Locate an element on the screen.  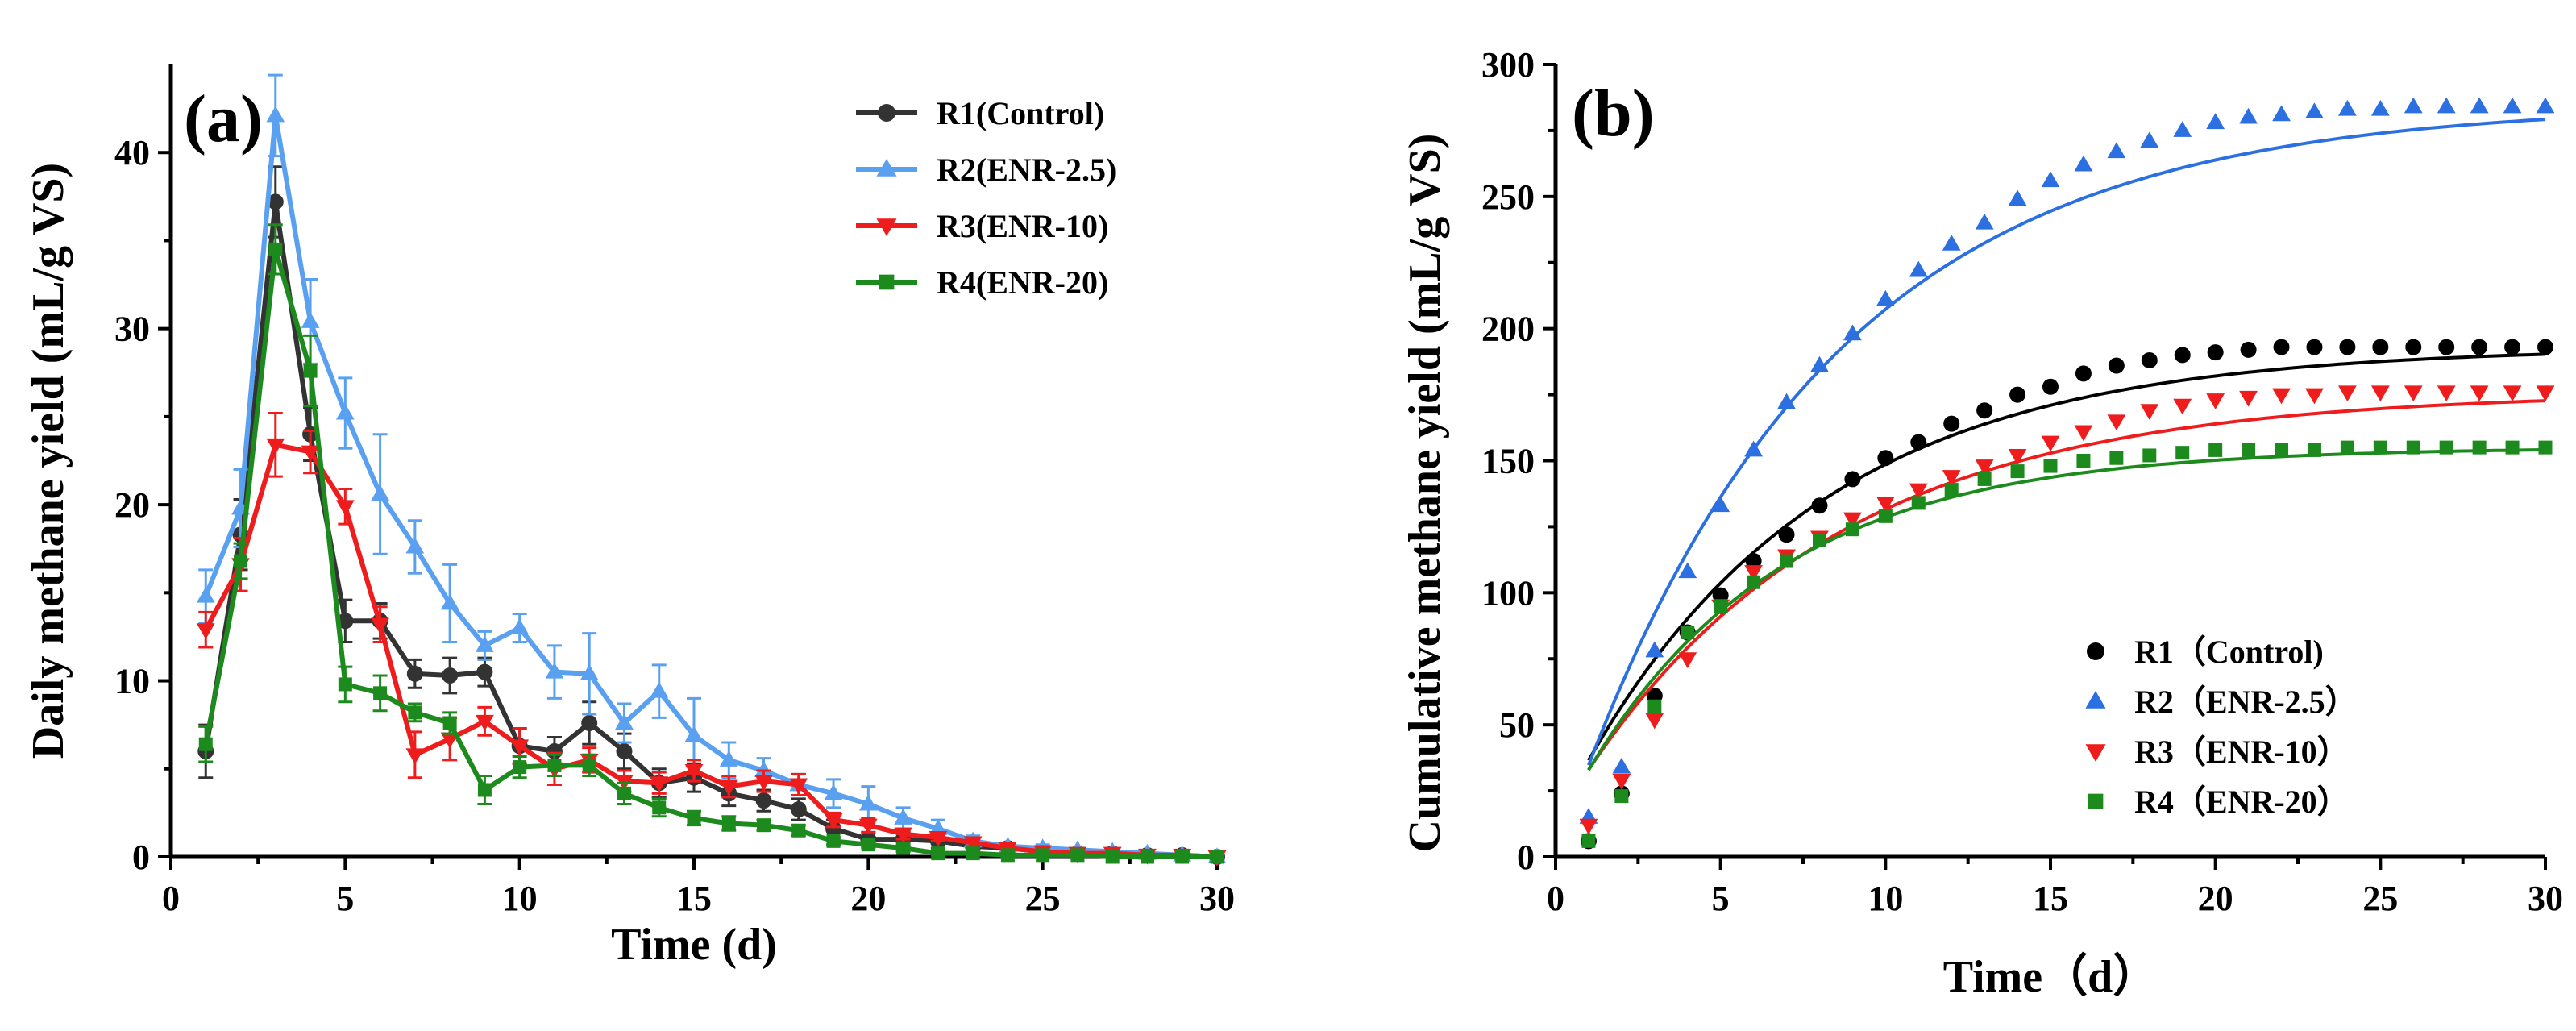
fit-curve is located at coordinates (2066, 557).